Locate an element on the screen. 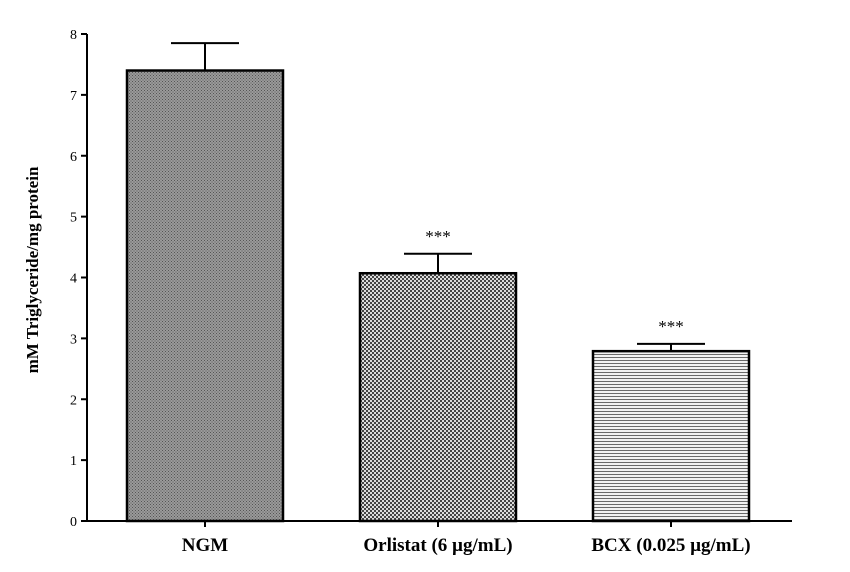 Image resolution: width=850 pixels, height=572 pixels. y-tick-label-0: 0 is located at coordinates (73, 522).